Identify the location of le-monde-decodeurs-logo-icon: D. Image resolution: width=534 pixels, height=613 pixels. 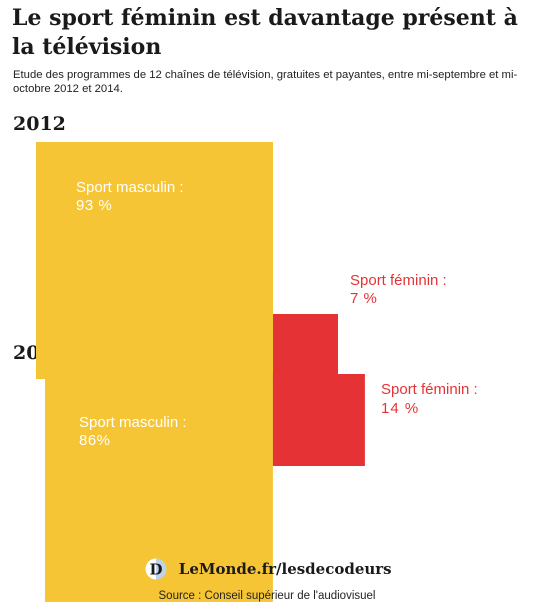
(156, 569).